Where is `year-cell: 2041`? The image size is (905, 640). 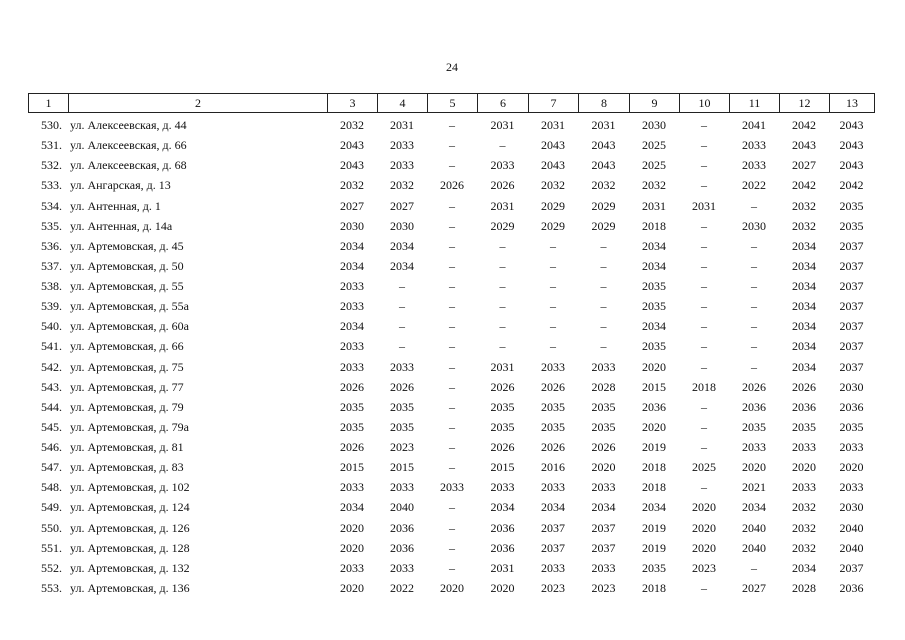 year-cell: 2041 is located at coordinates (754, 125).